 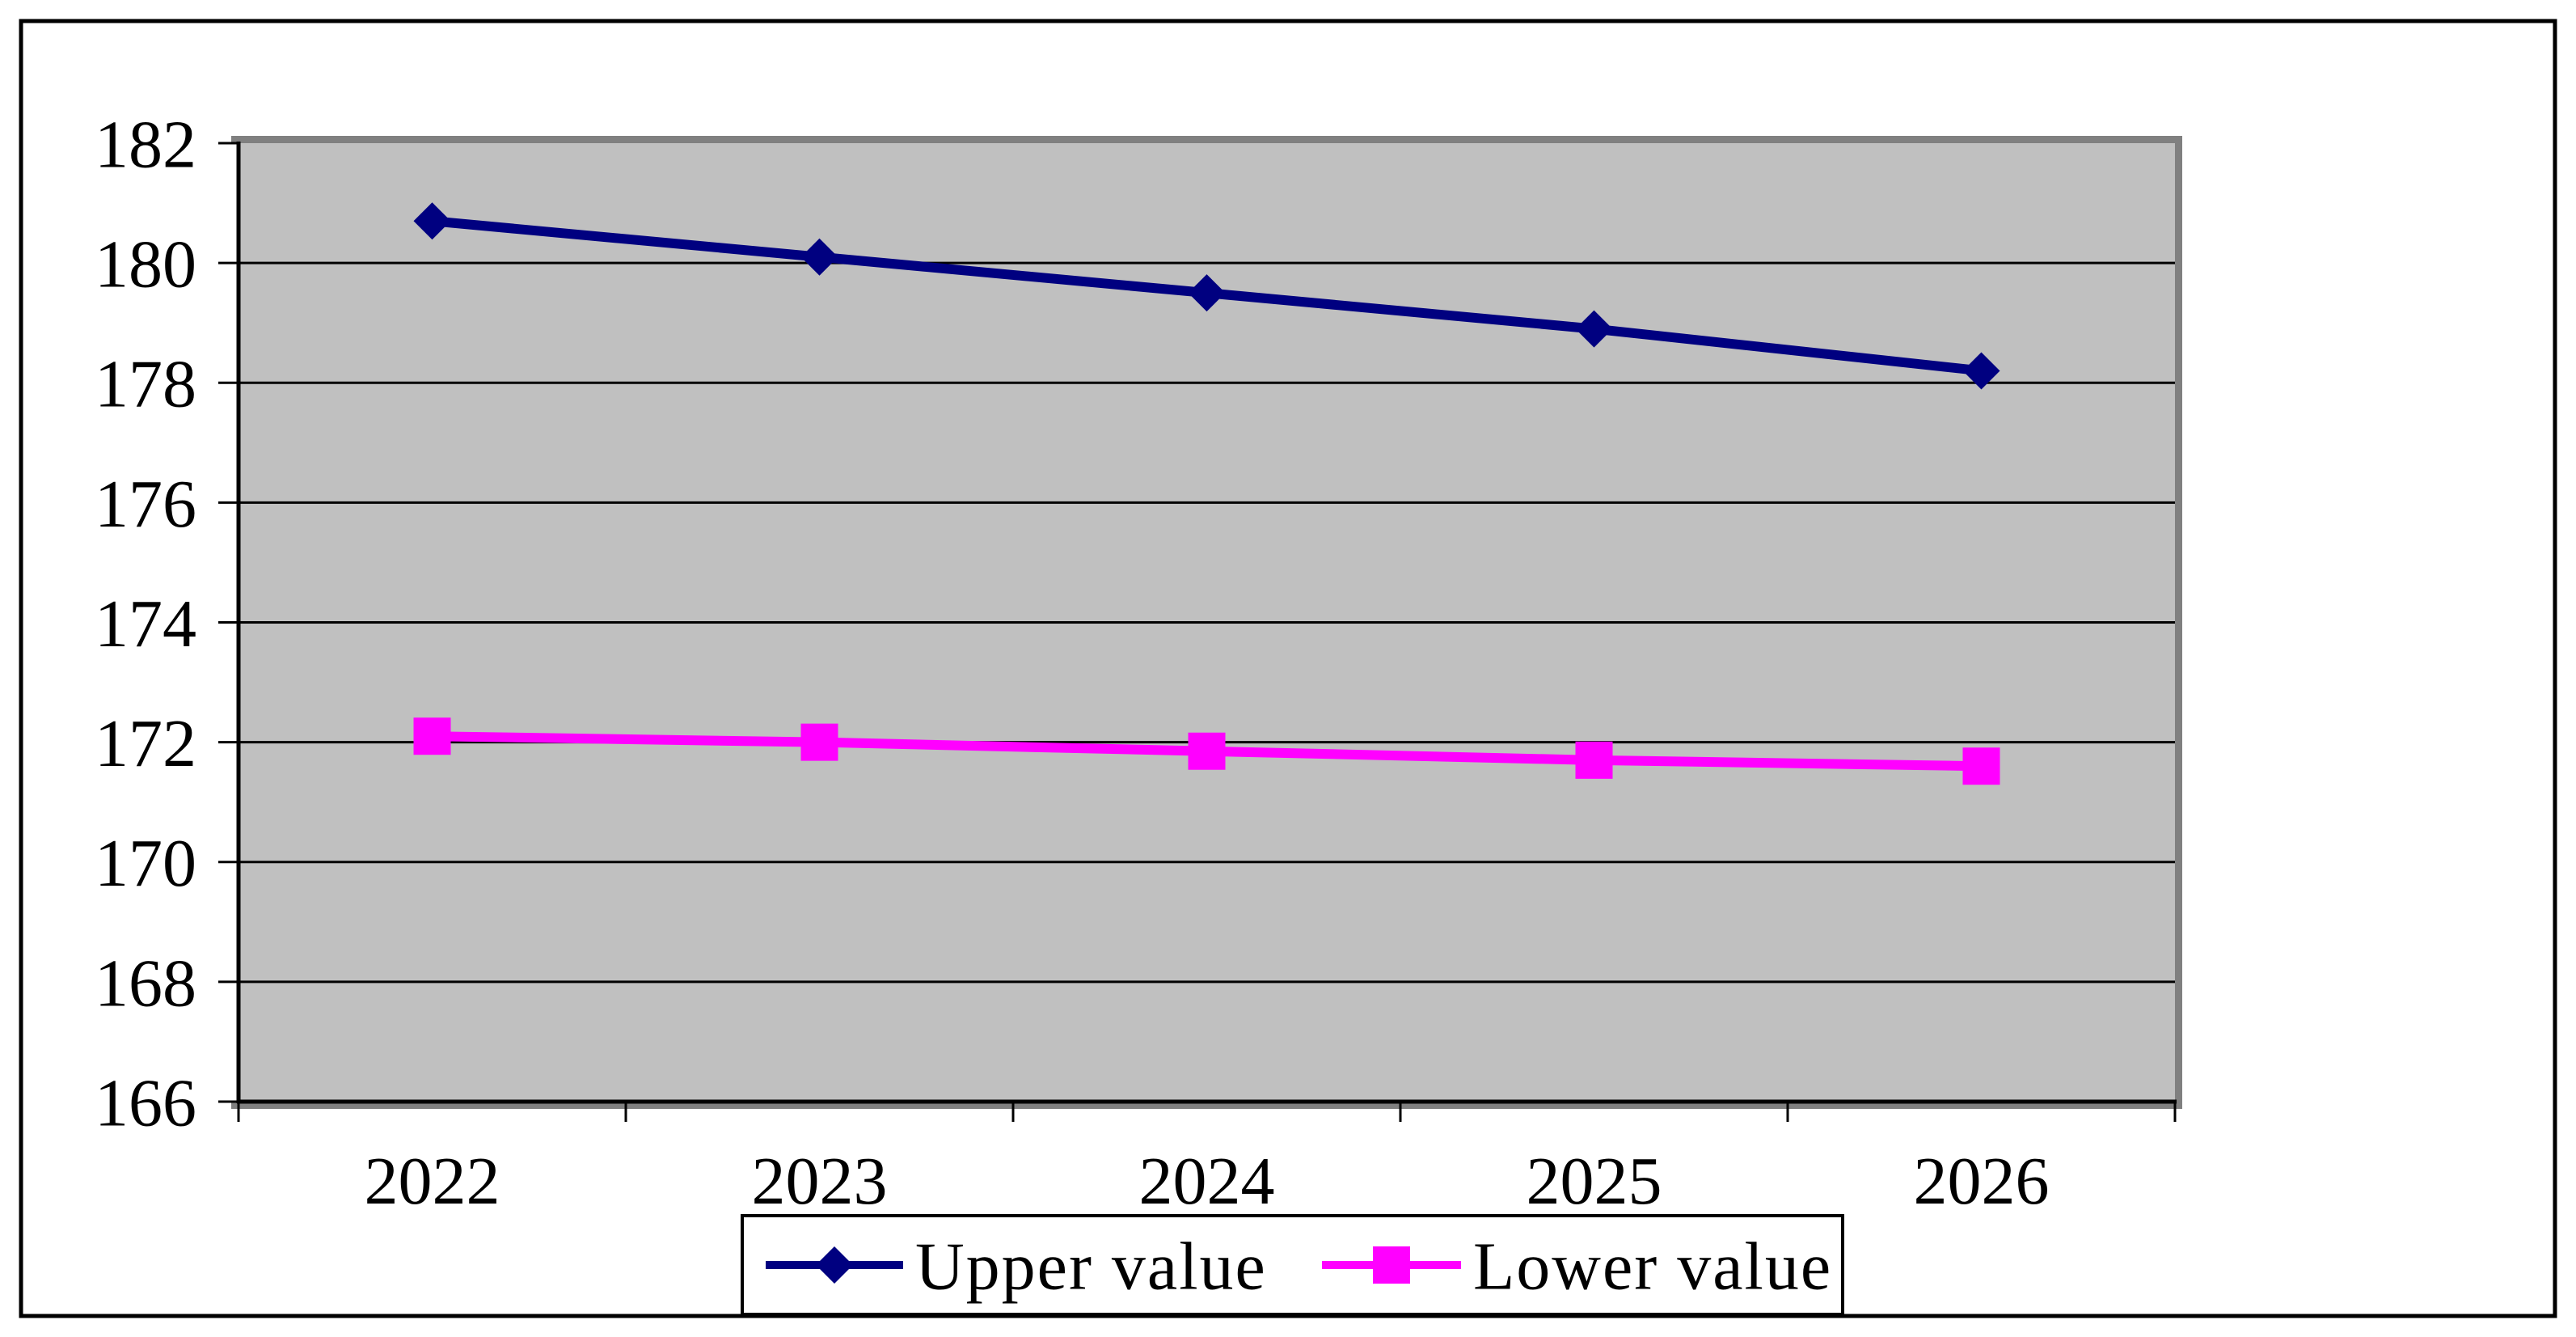 What do you see at coordinates (819, 742) in the screenshot?
I see `marker-lower-value-2023` at bounding box center [819, 742].